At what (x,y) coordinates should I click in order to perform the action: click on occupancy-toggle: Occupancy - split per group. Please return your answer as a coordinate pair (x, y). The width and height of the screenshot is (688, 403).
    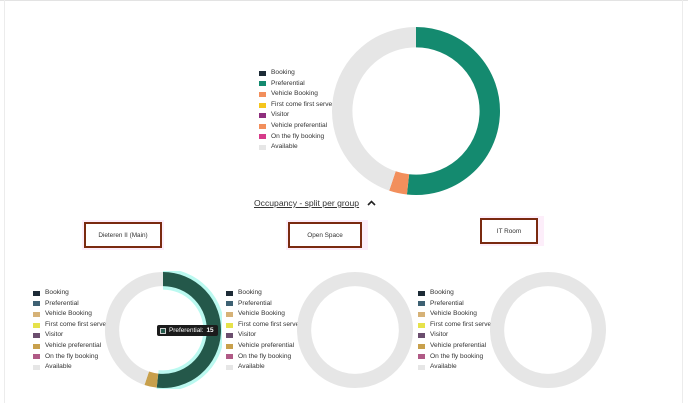
    Looking at the image, I should click on (315, 203).